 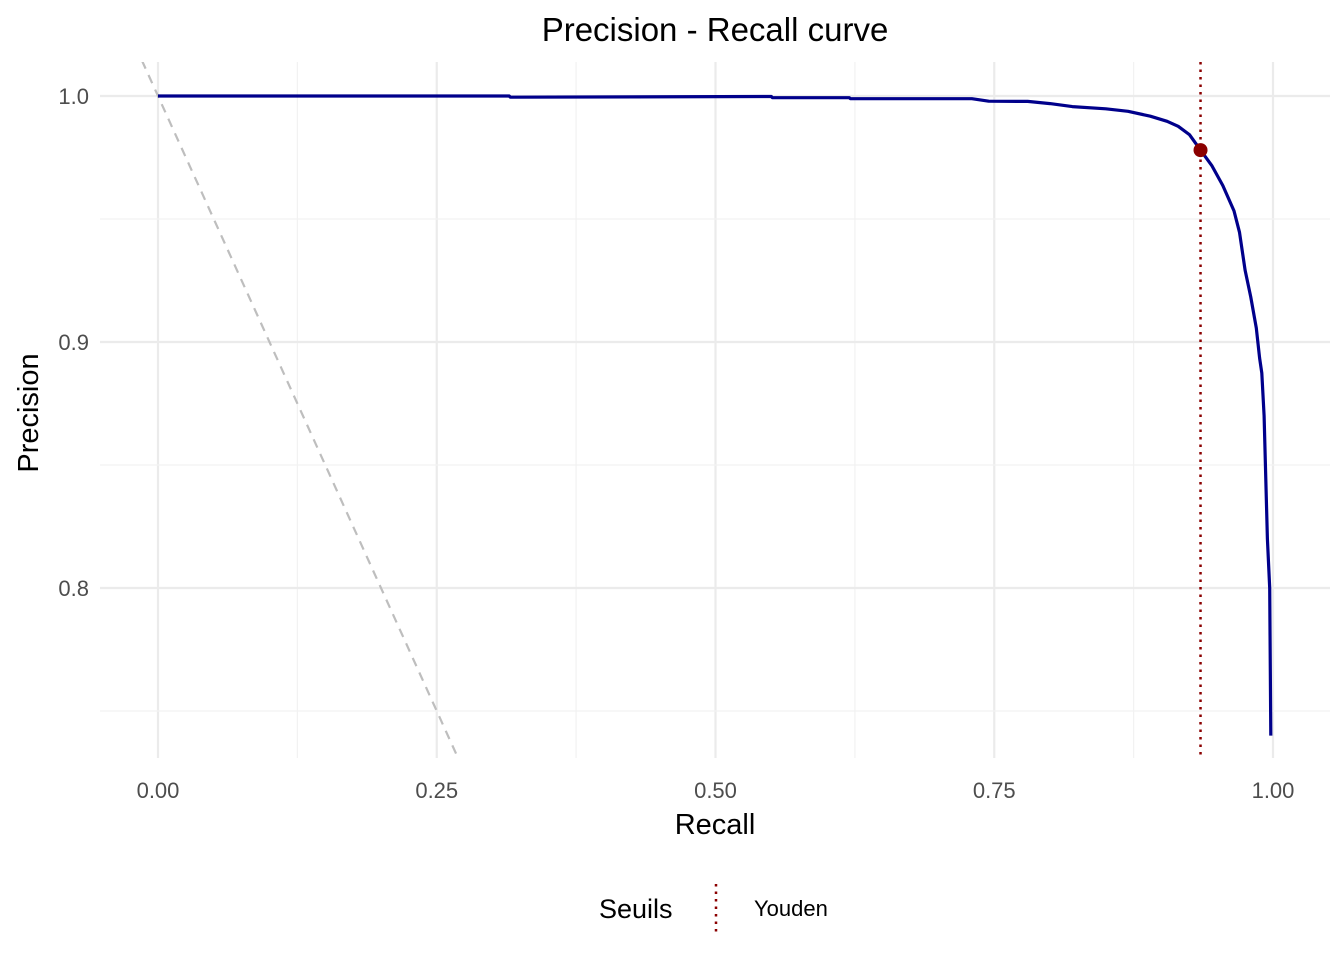 I want to click on legend: Seuils Youden, so click(x=713, y=909).